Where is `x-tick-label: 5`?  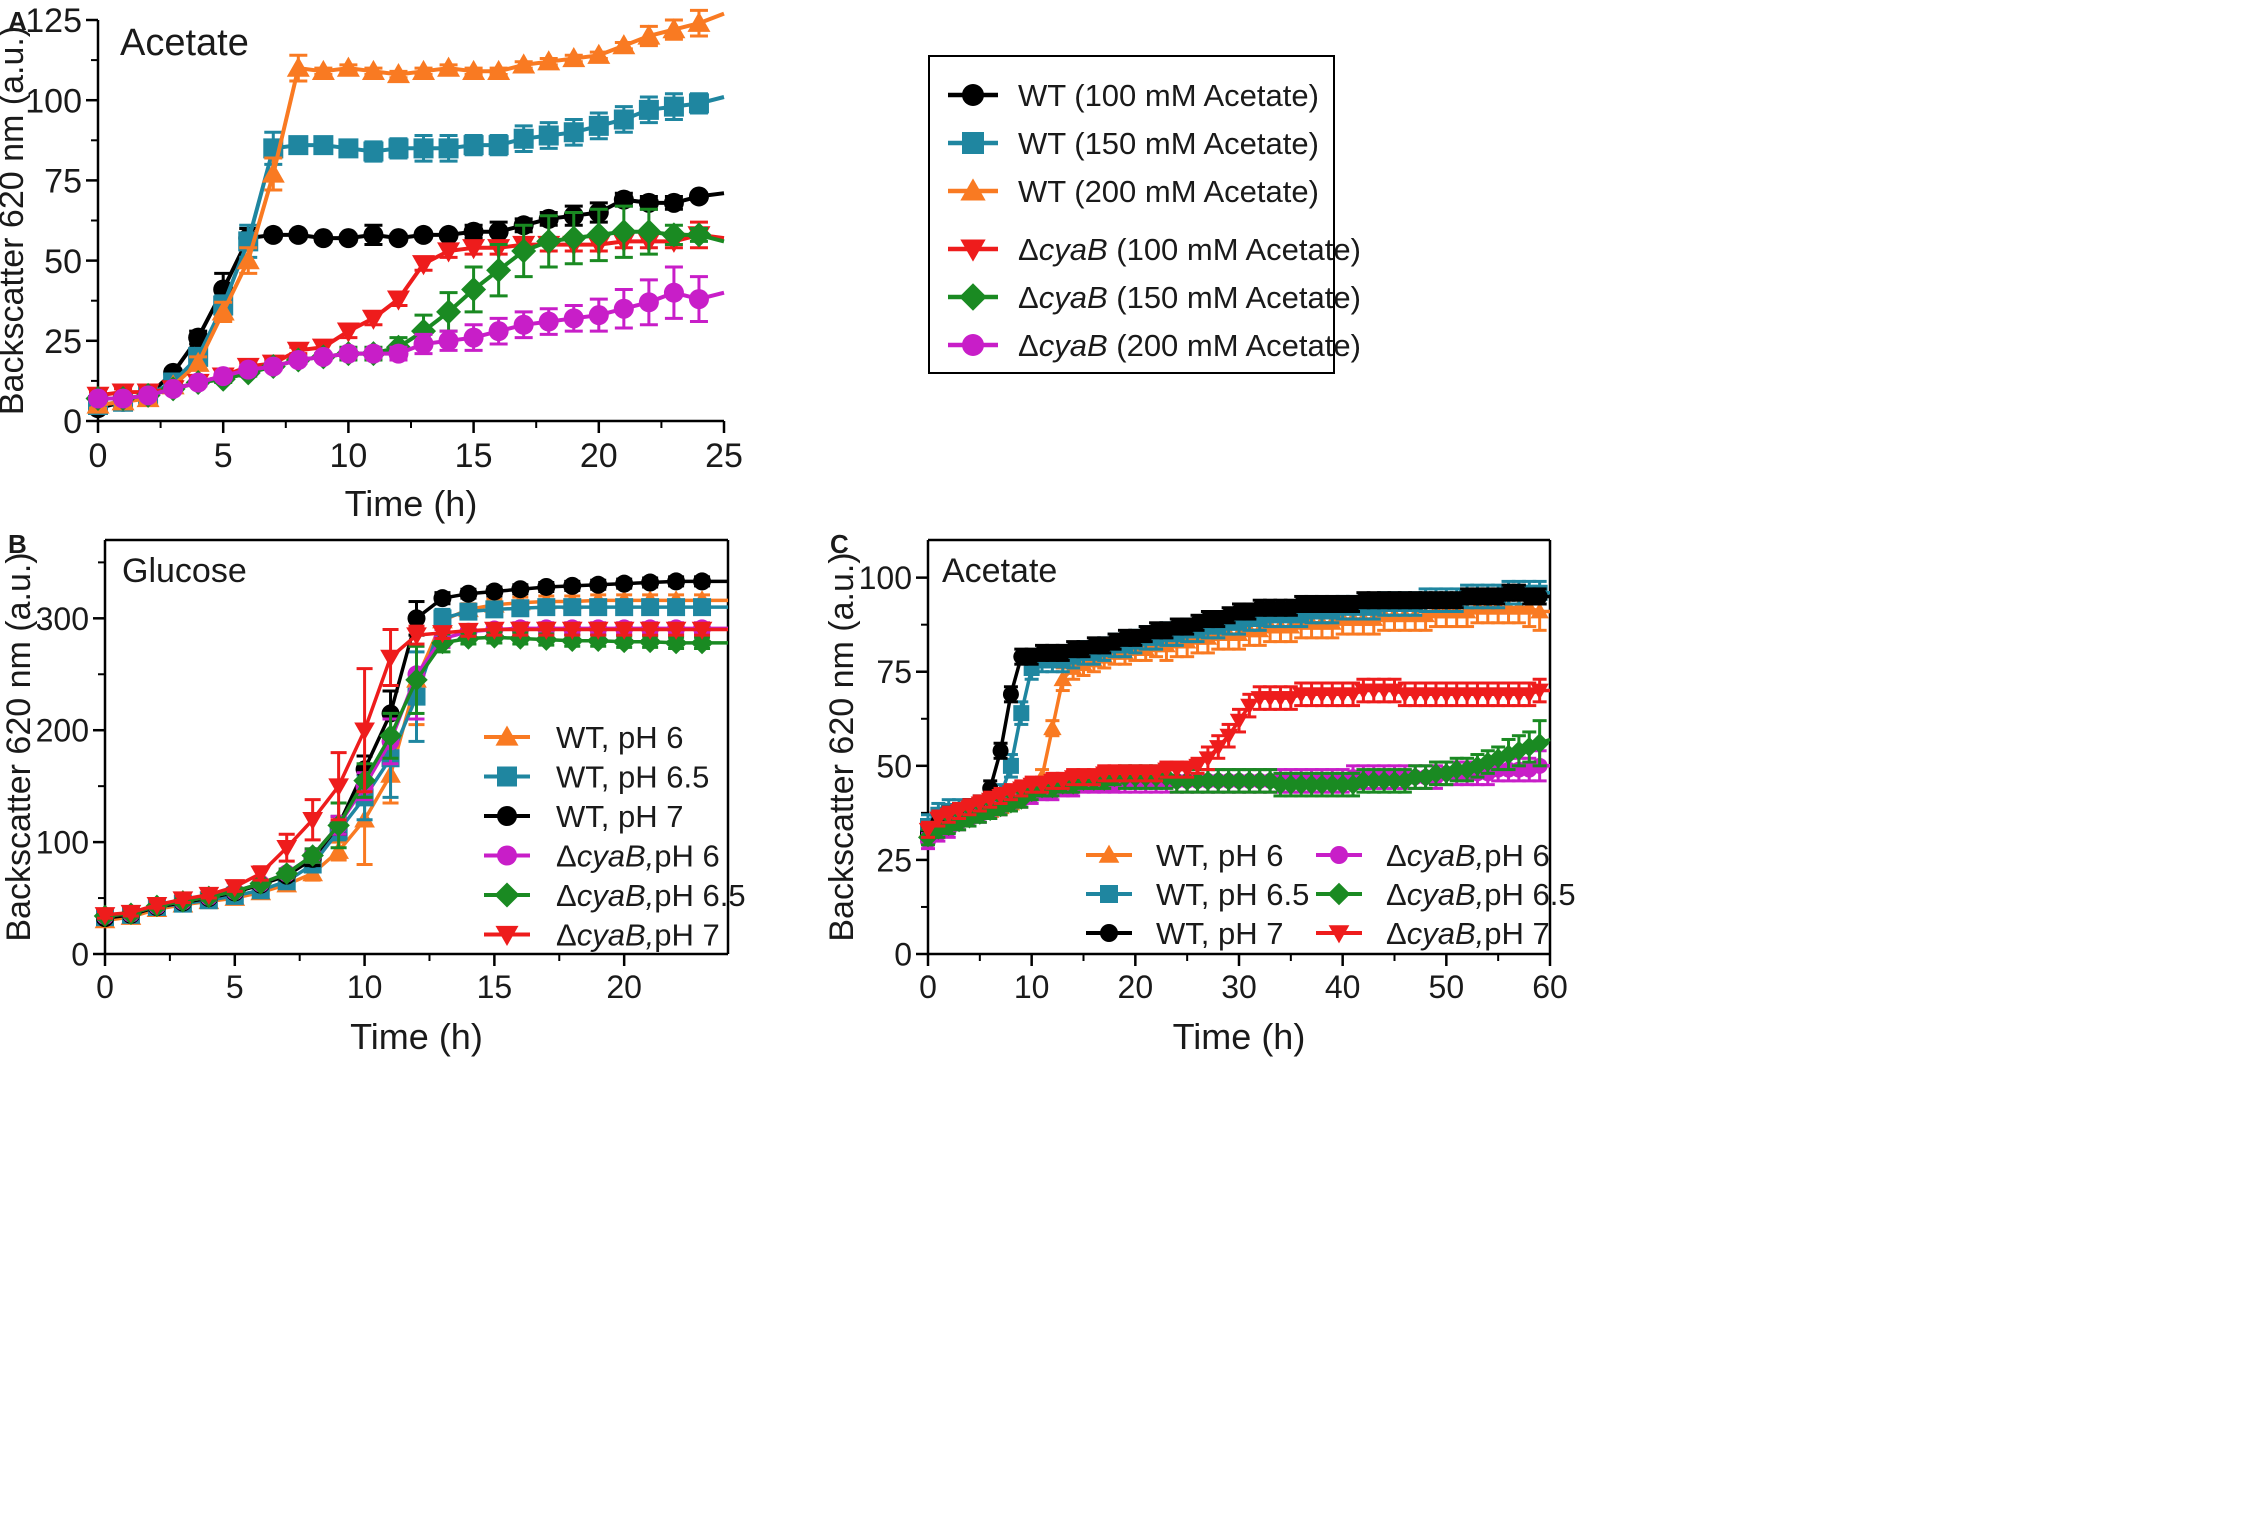
x-tick-label: 5 is located at coordinates (235, 987).